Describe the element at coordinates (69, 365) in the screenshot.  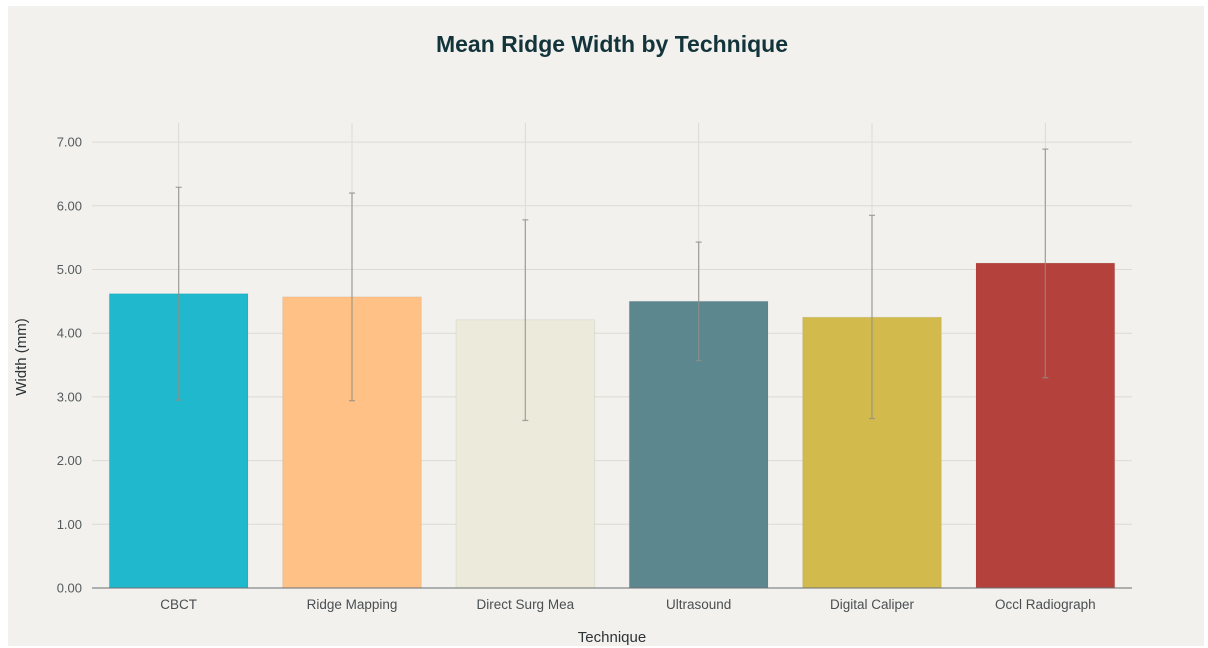
I see `y-axis-ticks: 0.00 1.00 2.00 3.00 4.00 5.00 6.00 7.00` at that location.